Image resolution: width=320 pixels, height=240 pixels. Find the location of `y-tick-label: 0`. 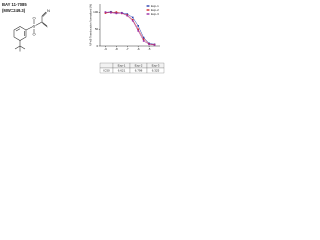

y-tick-label: 0 is located at coordinates (98, 46).